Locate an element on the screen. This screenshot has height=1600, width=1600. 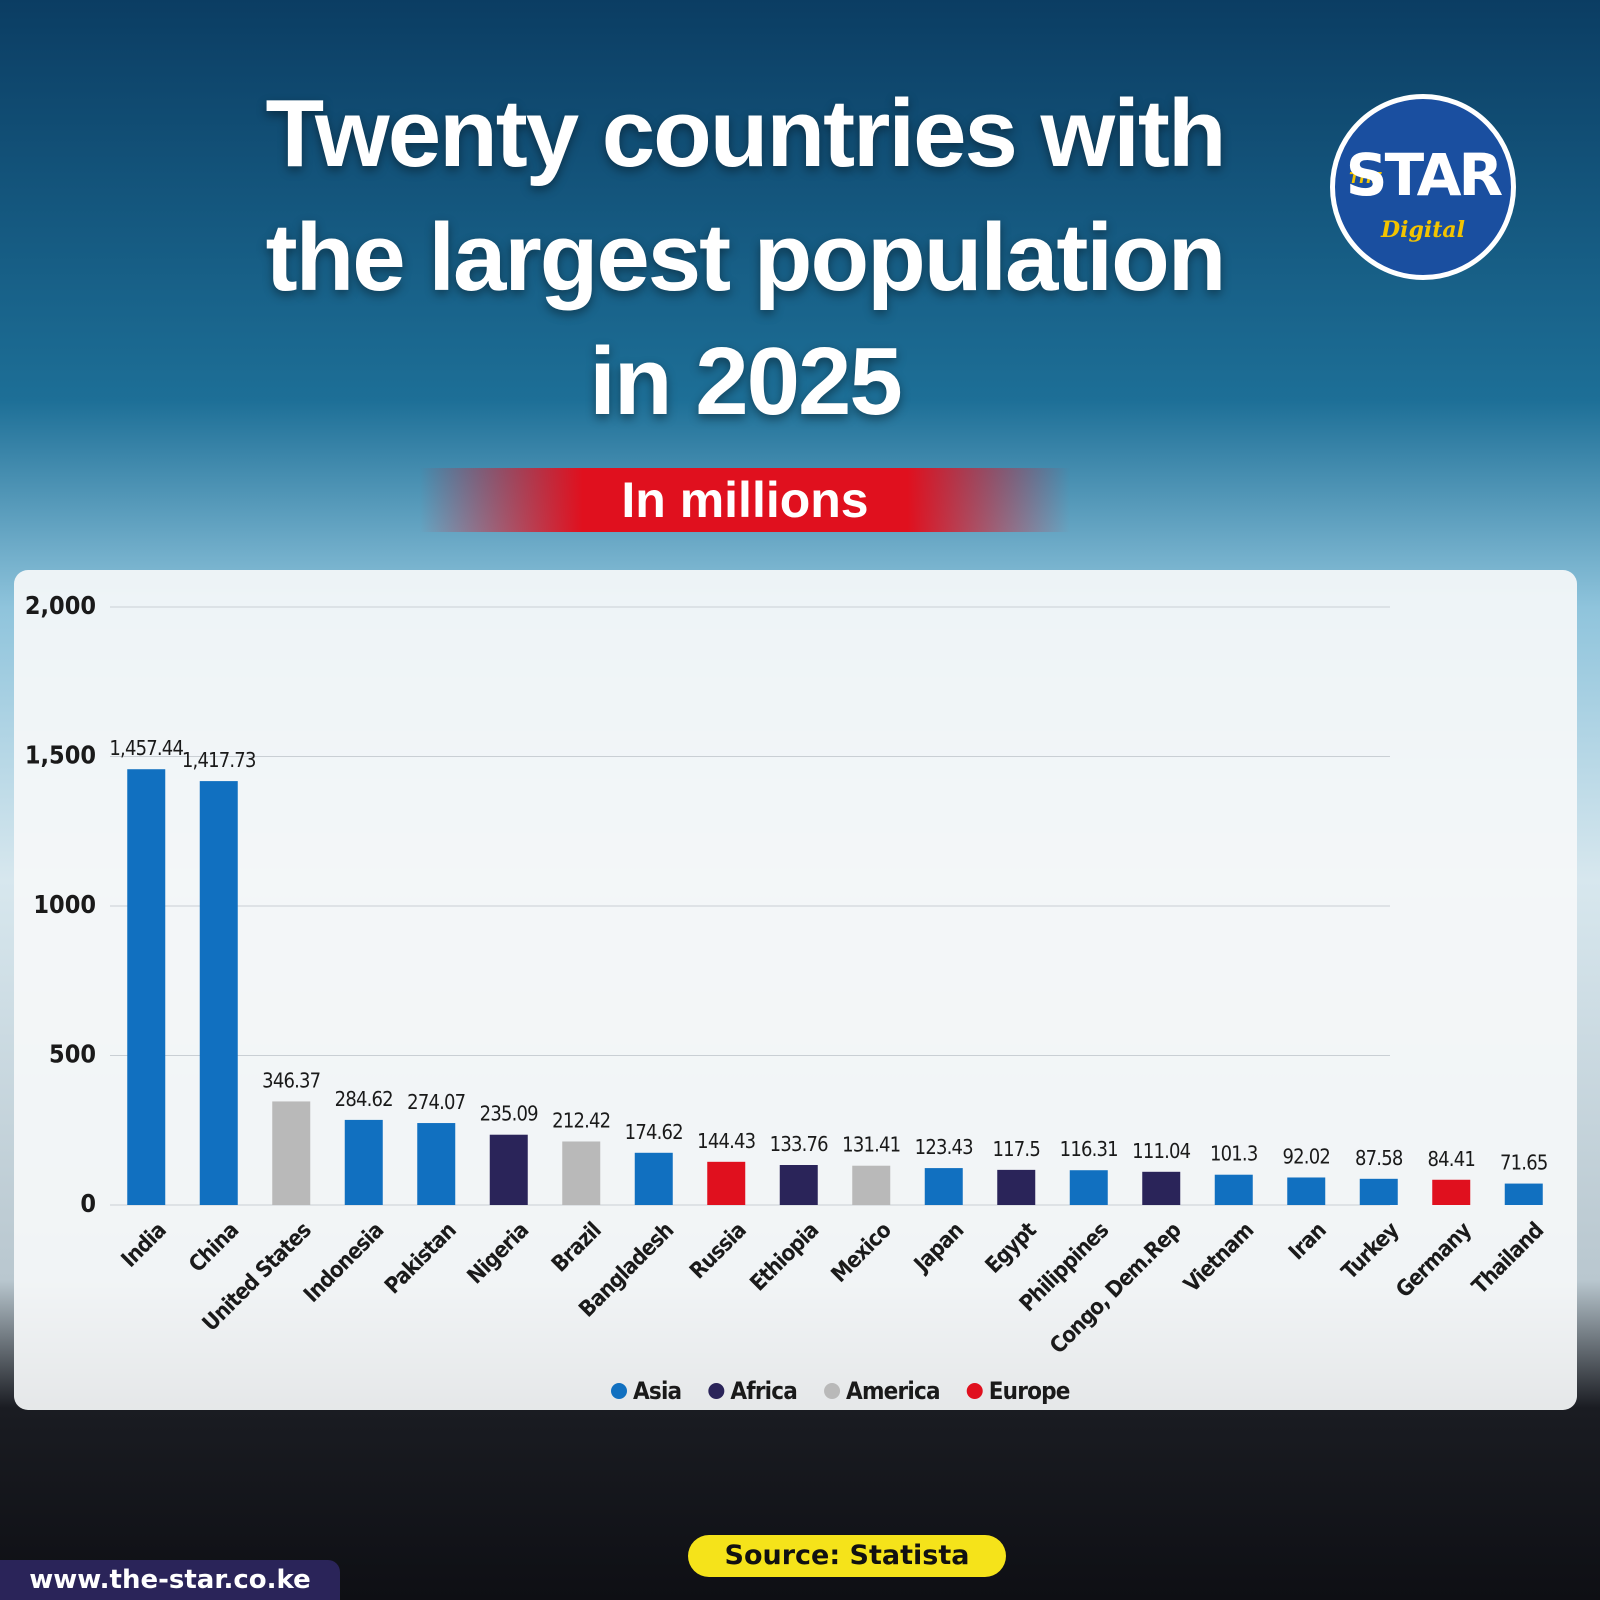
value-label: 1,457.44 is located at coordinates (146, 748).